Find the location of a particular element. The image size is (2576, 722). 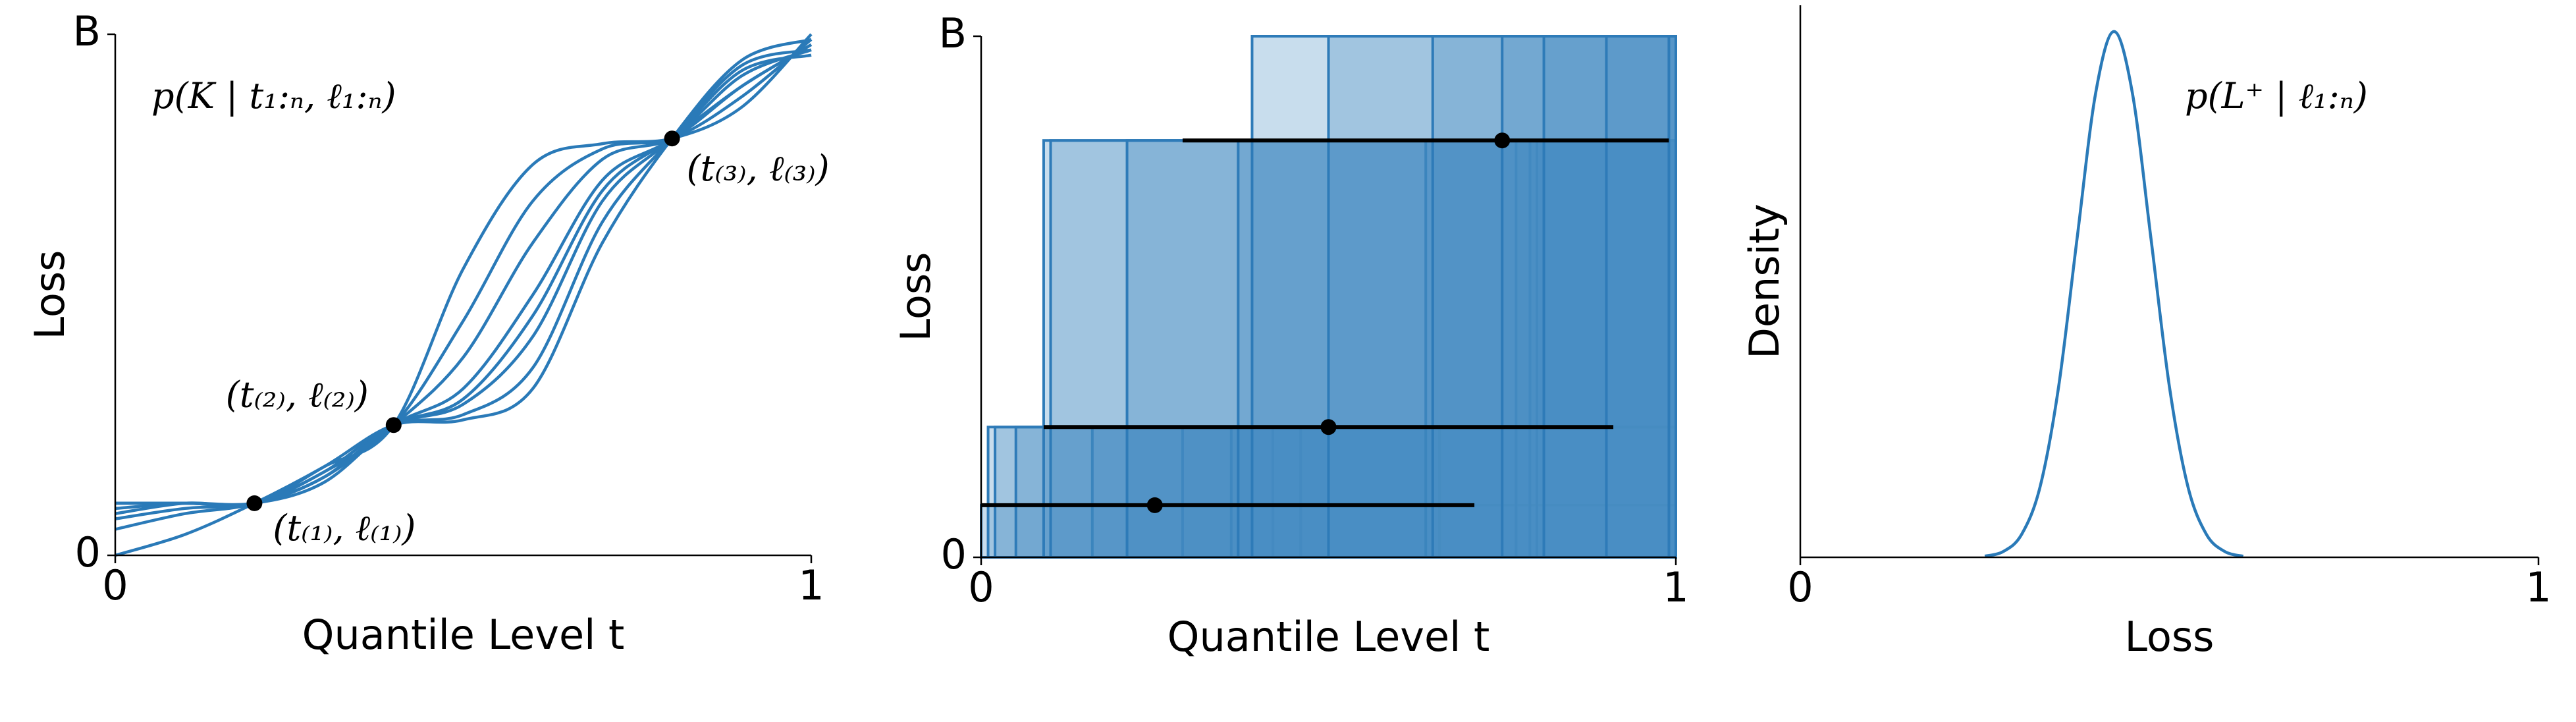

panel-title: p(L⁺ | ℓ₁:ₙ) is located at coordinates (2276, 96).